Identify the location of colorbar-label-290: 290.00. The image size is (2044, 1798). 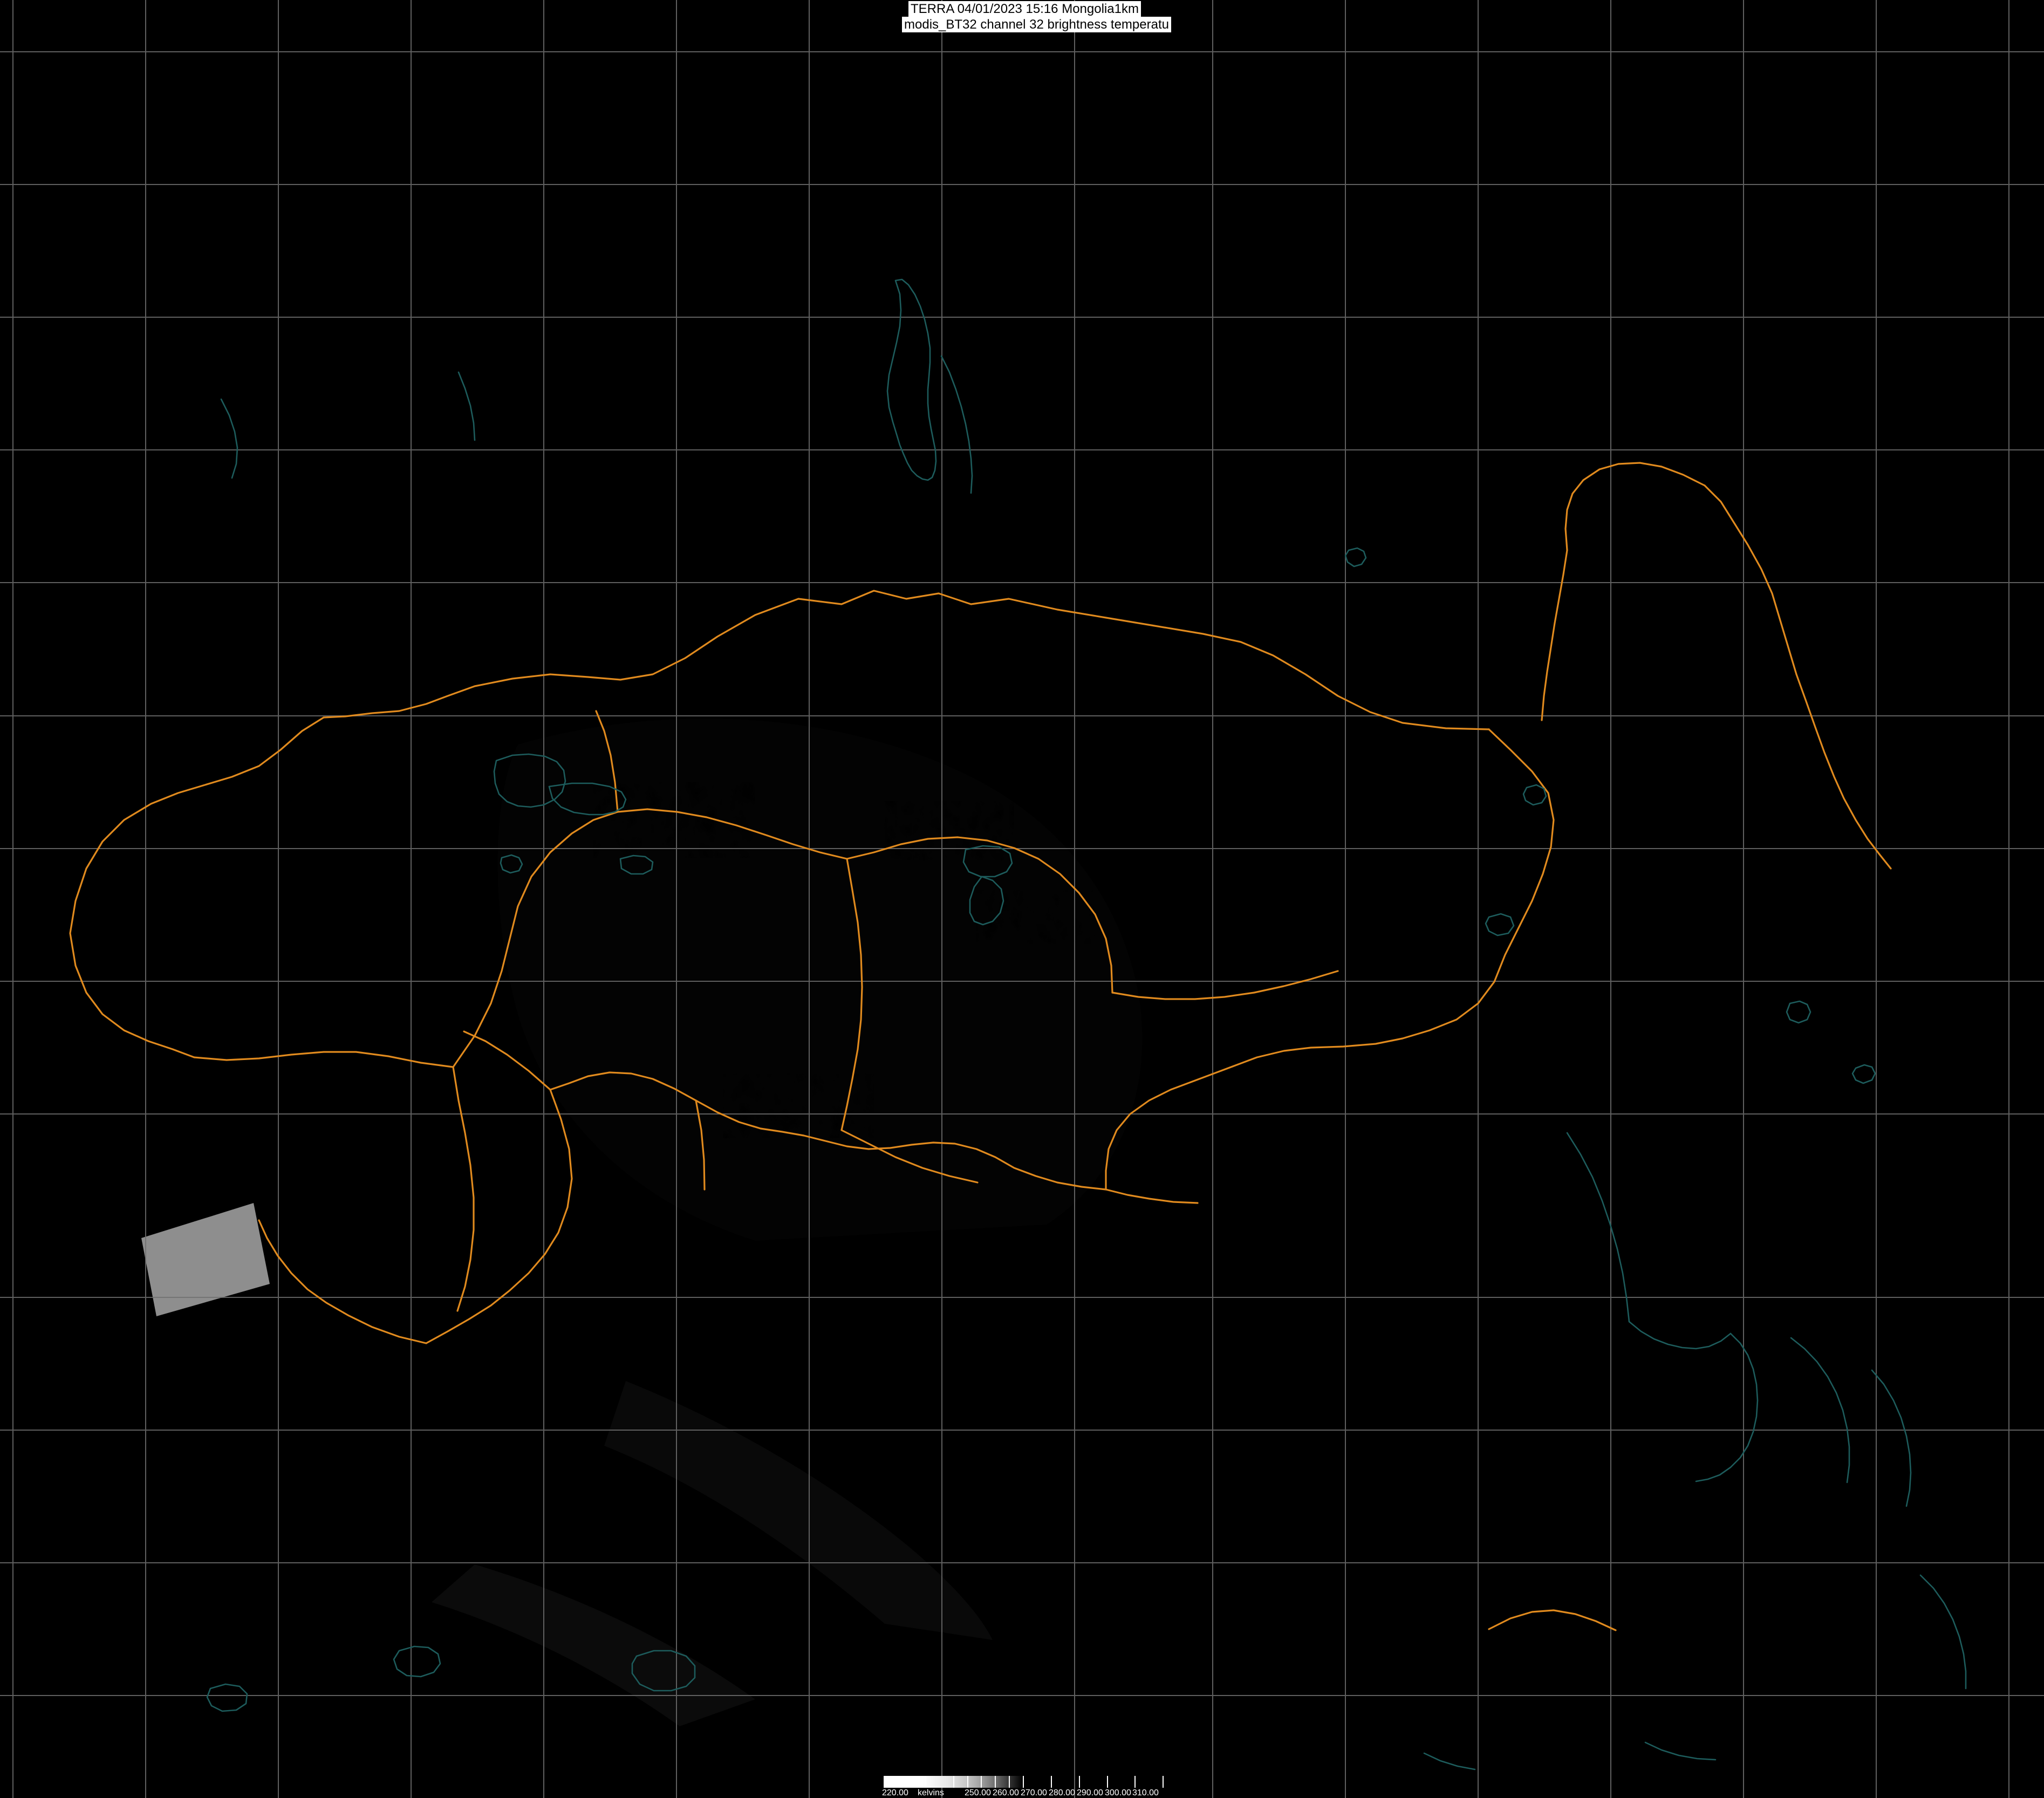
(1090, 1792).